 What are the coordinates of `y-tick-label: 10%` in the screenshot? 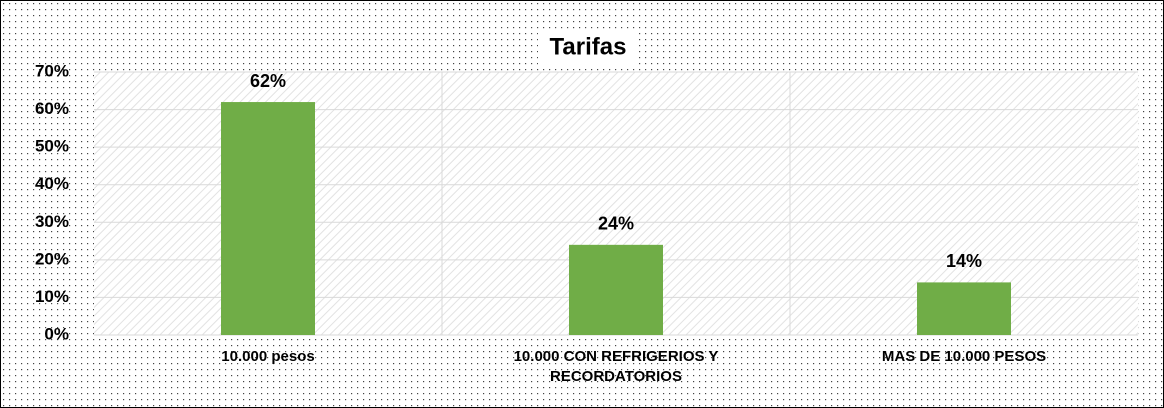 It's located at (52, 296).